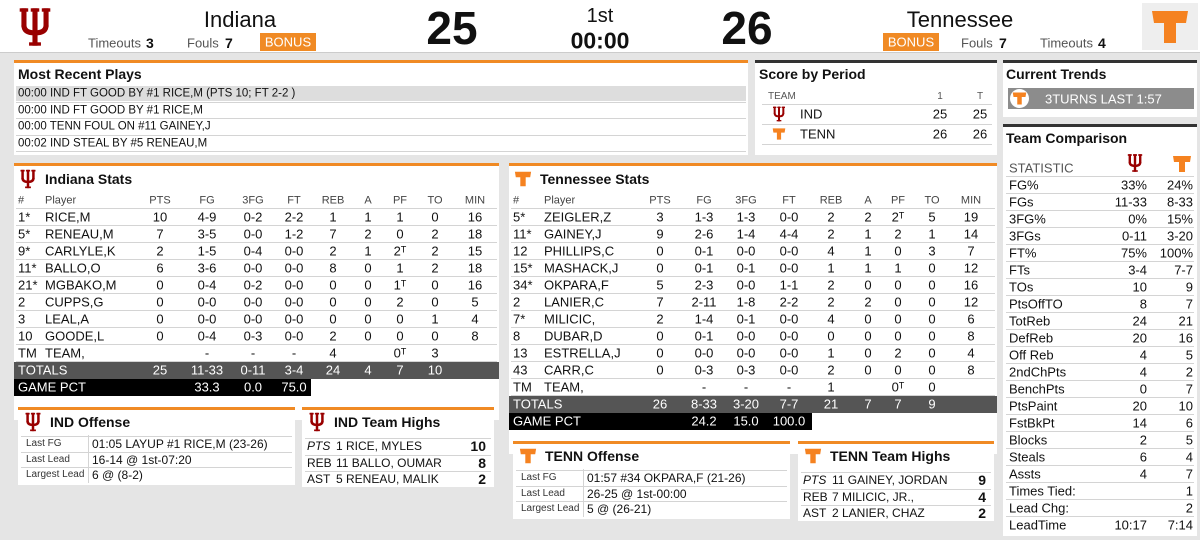 Image resolution: width=1200 pixels, height=540 pixels. I want to click on player-name: MILICIC,, so click(570, 319).